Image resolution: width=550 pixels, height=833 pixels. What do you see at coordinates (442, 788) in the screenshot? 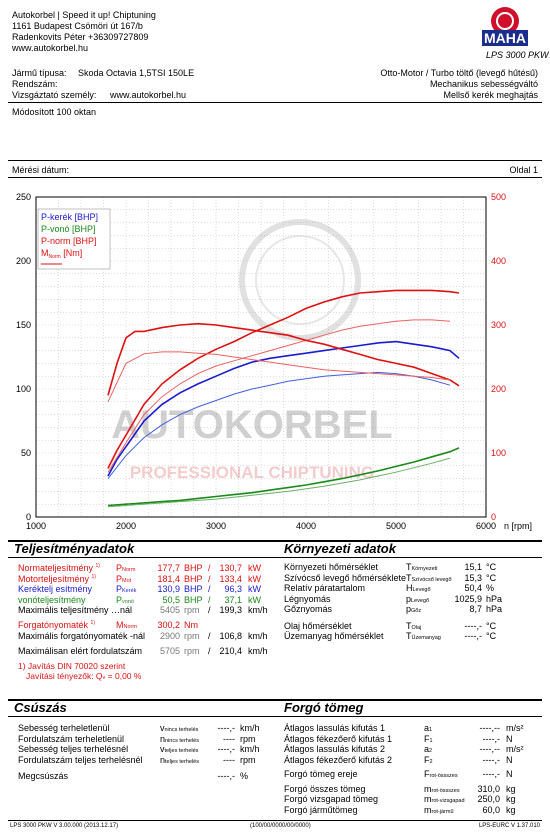
I see `mass-symbol-5: mrot-össszes` at bounding box center [442, 788].